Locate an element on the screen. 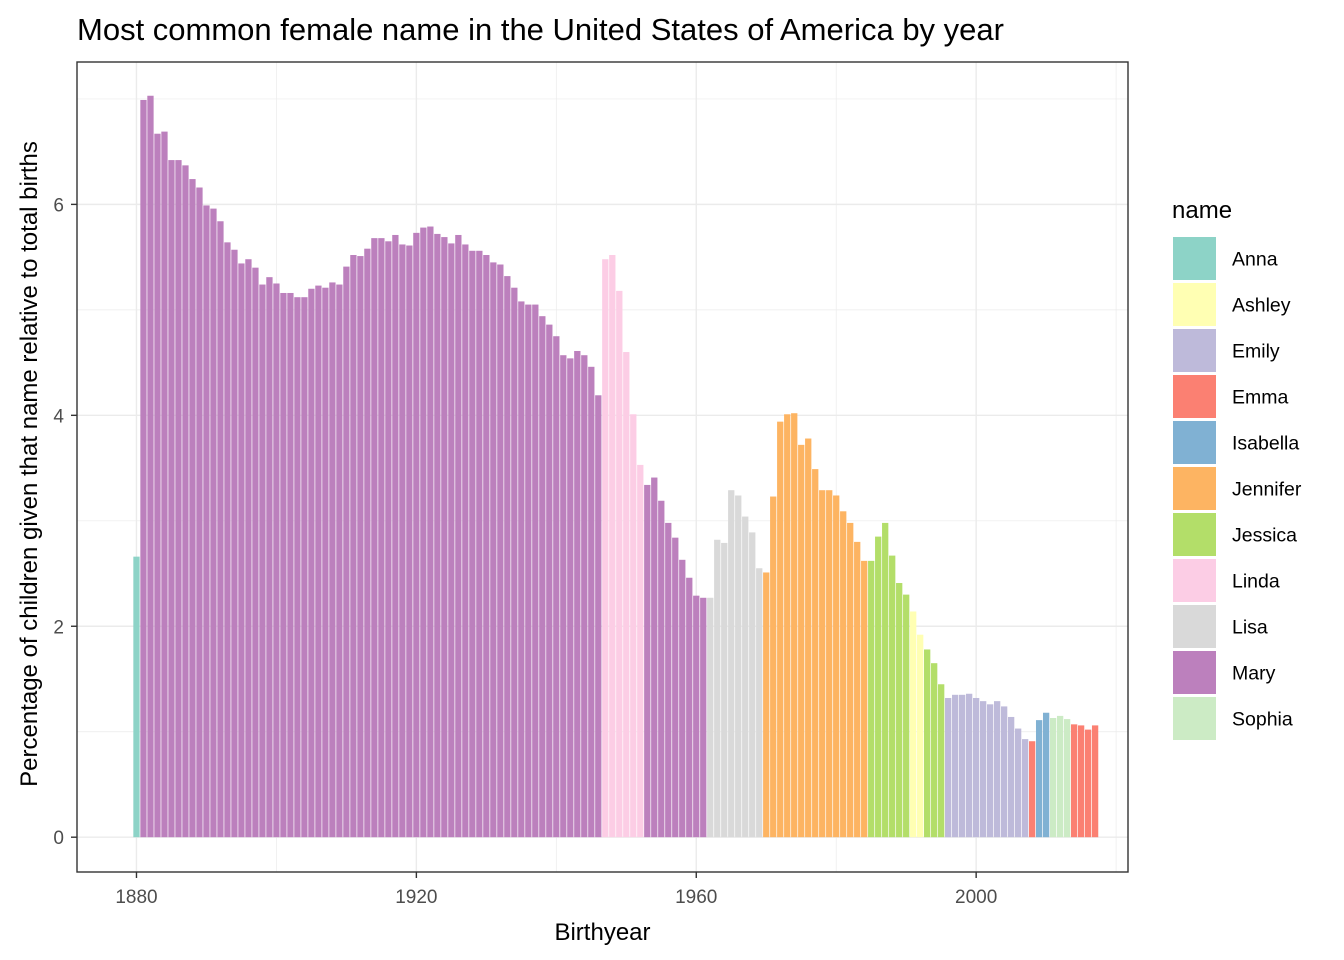  bar-jennifer-1983 is located at coordinates (857, 689).